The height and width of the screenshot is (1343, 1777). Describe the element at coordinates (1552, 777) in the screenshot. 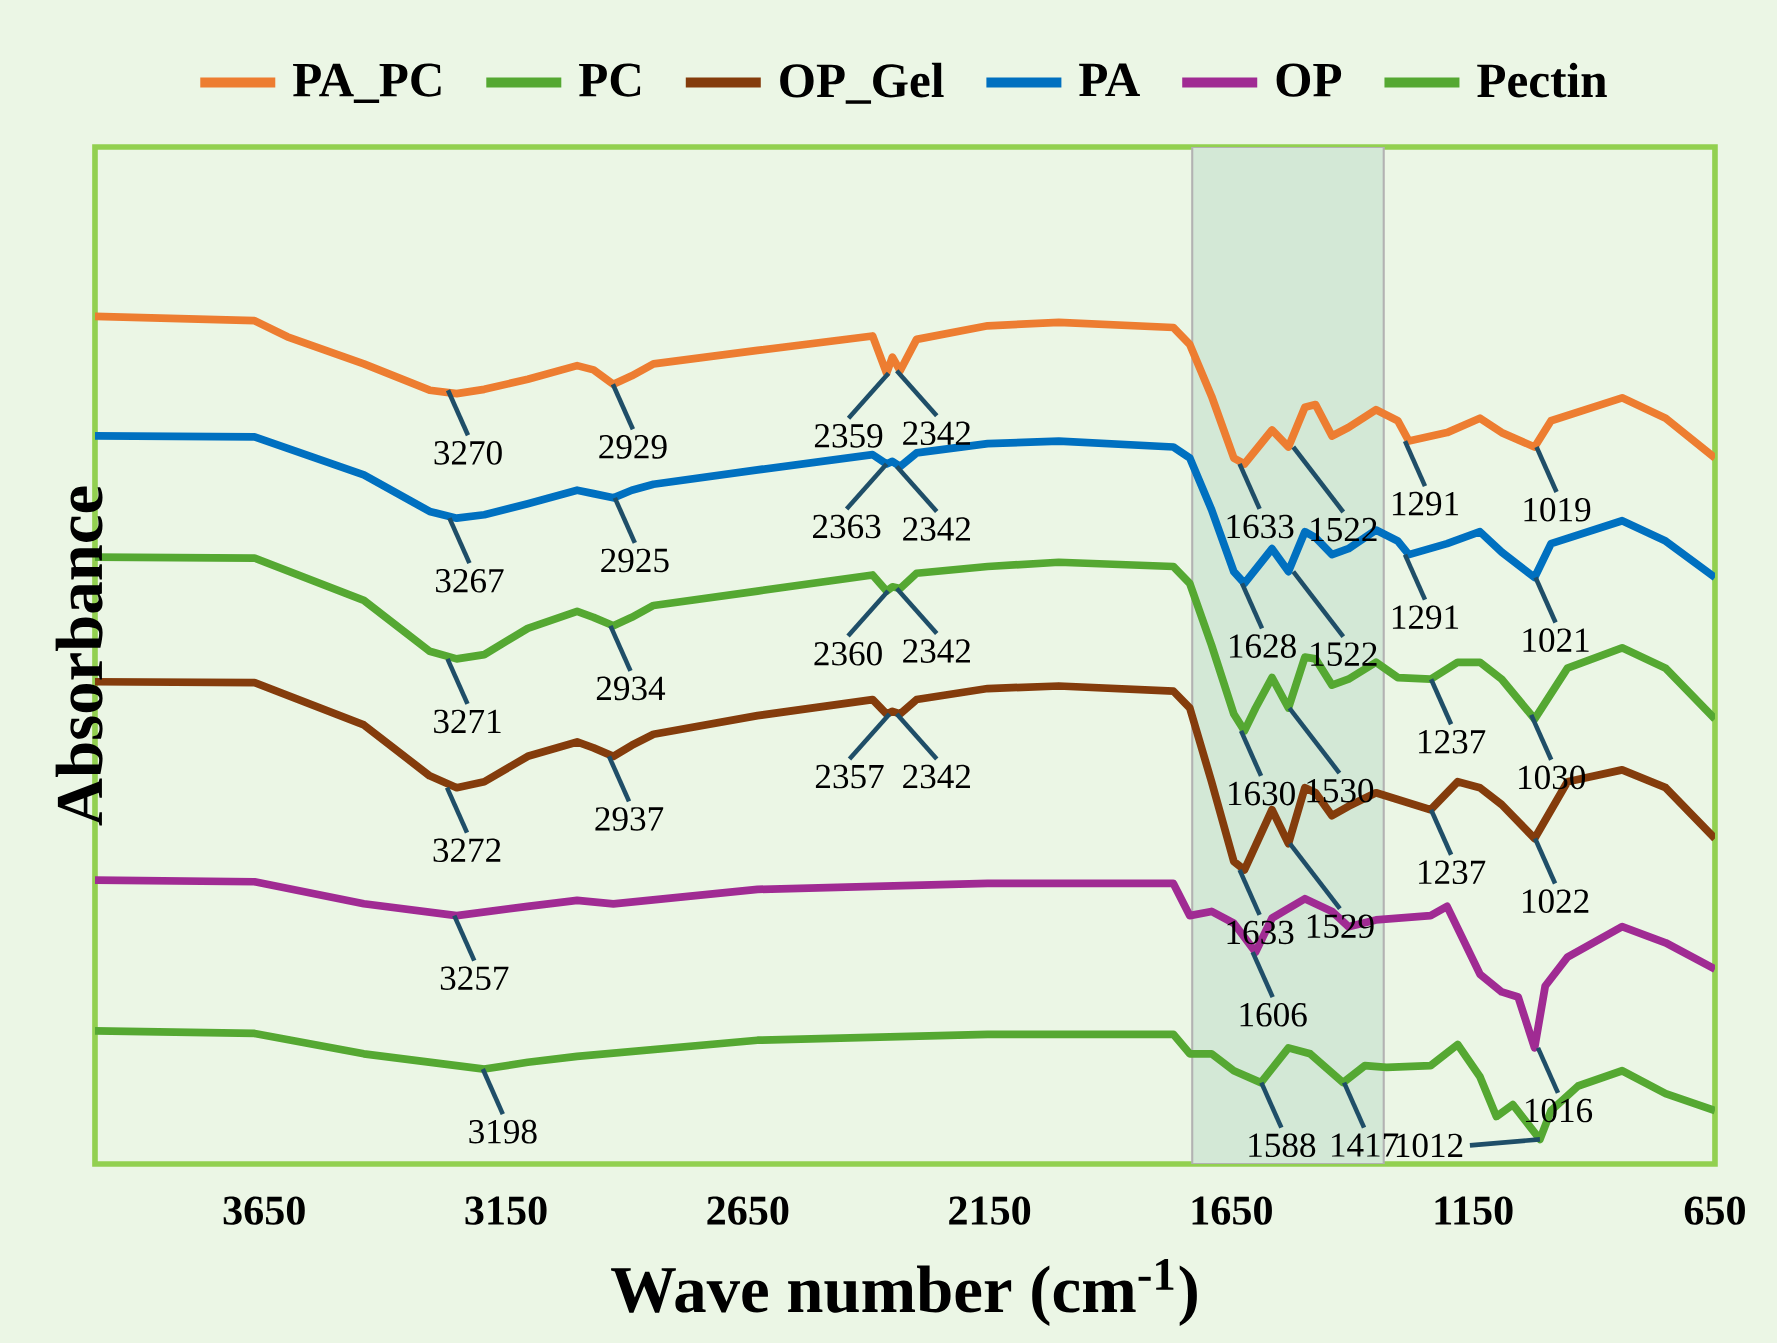

I see `annotation: 1030` at that location.